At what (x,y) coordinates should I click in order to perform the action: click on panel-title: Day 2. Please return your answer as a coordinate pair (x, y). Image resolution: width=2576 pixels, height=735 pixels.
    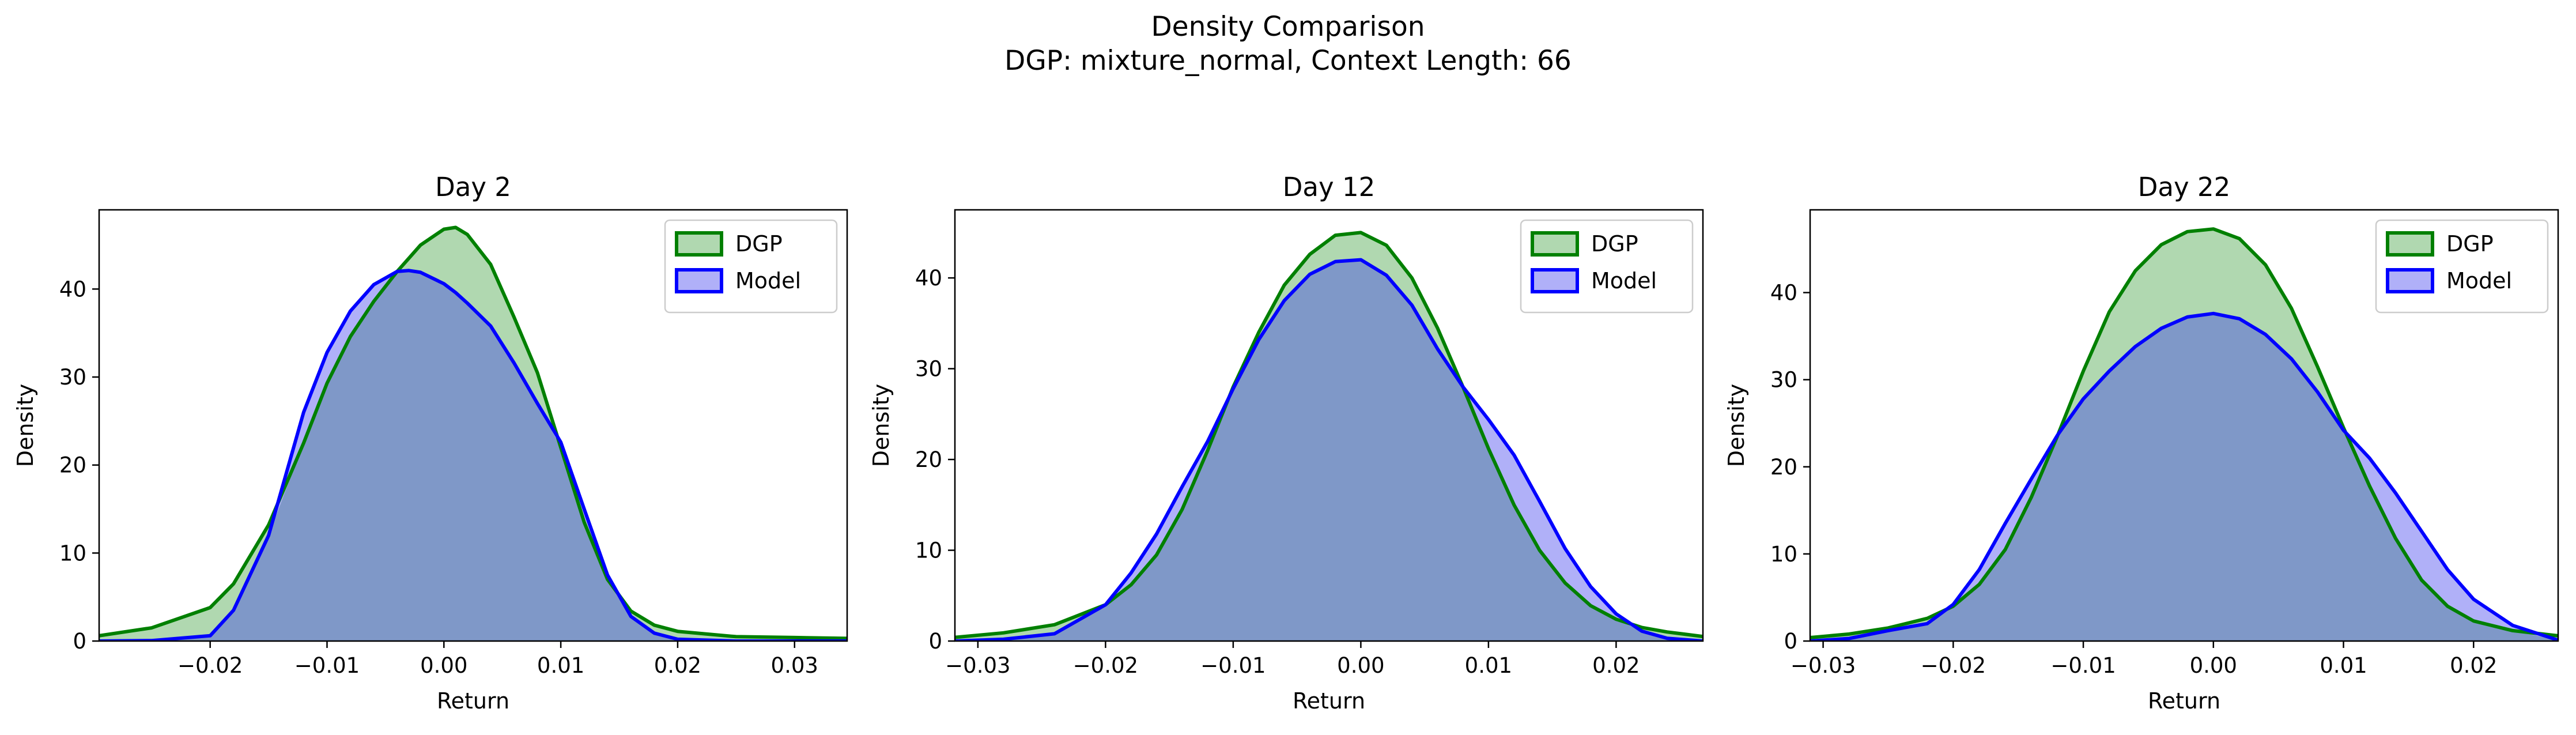
    Looking at the image, I should click on (473, 187).